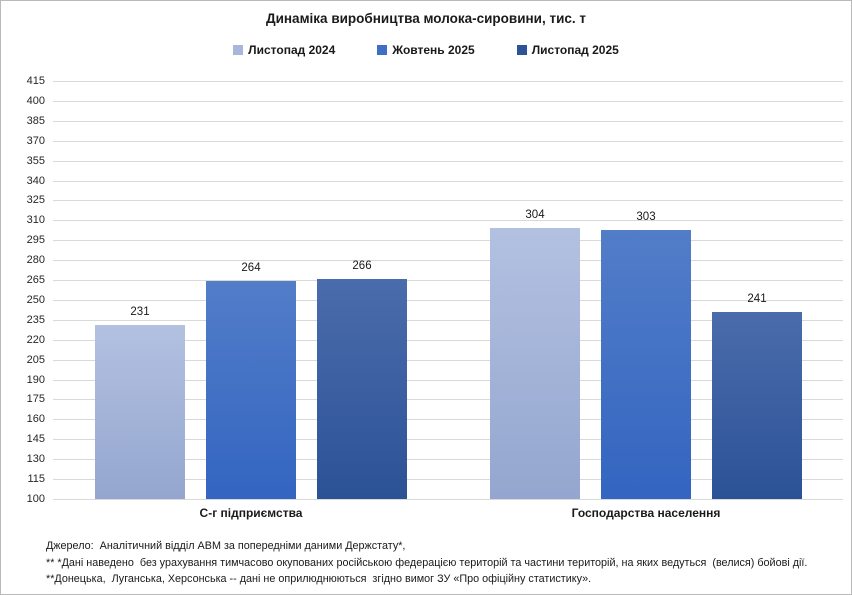  Describe the element at coordinates (646, 217) in the screenshot. I see `bar-value-label: 303` at that location.